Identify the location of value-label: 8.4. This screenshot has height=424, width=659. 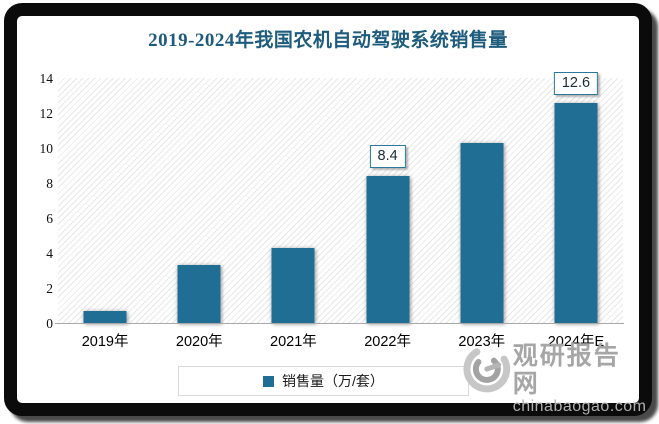
(387, 156).